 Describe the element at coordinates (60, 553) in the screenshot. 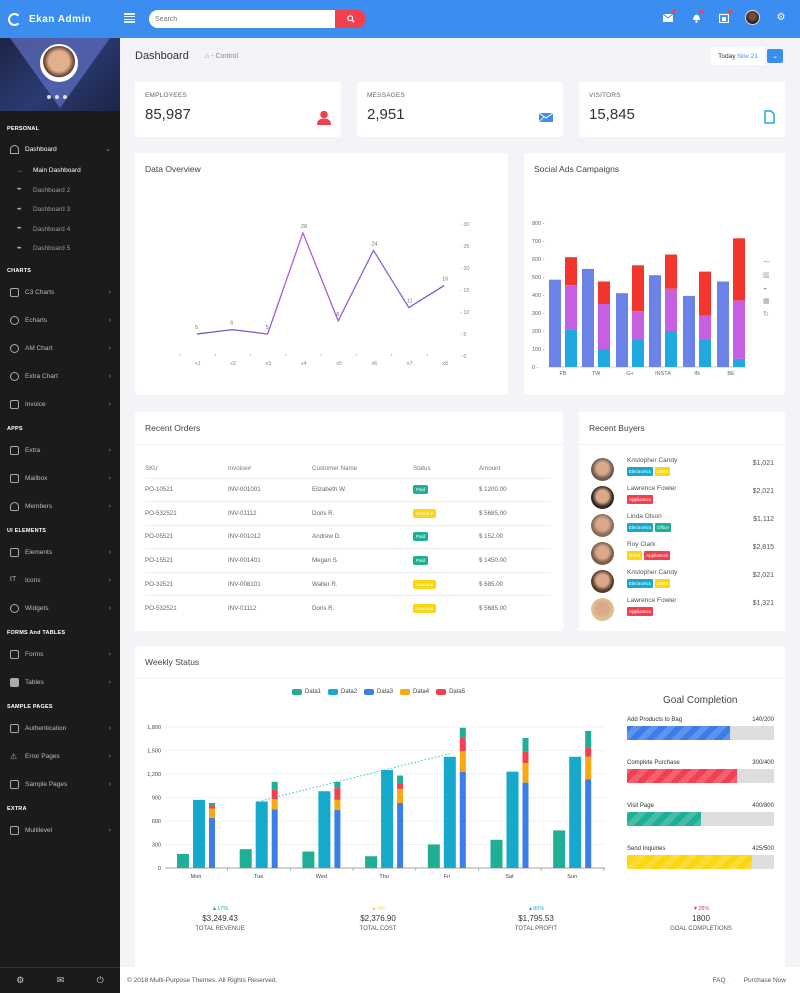

I see `sidebar-item-elements: Elements ›` at that location.